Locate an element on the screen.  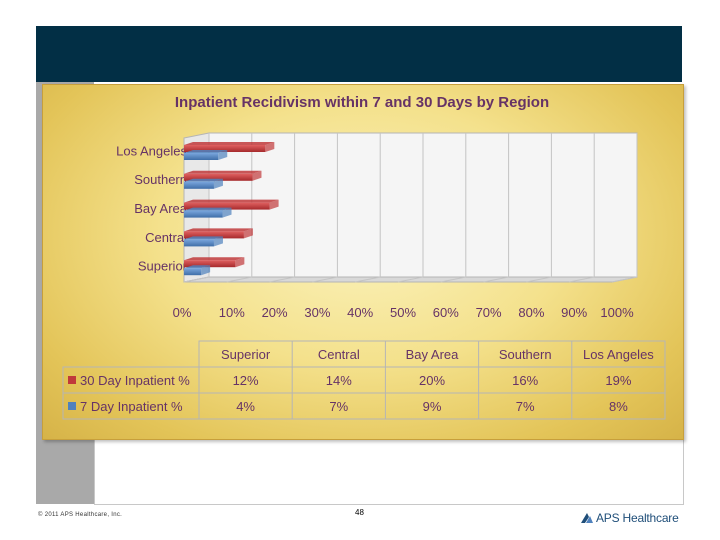
logo-text: APS Healthcare is located at coordinates (637, 518).